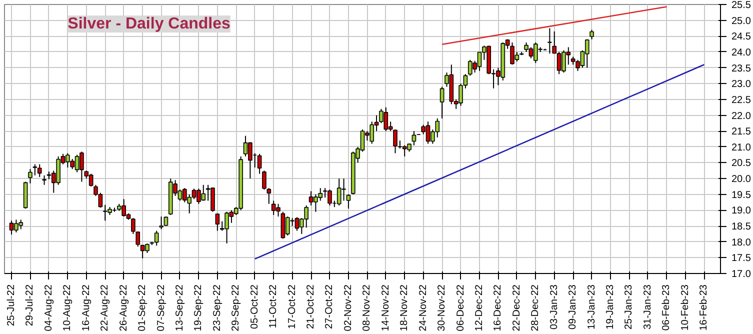  I want to click on x-tick-label: 09-Jan-23, so click(573, 307).